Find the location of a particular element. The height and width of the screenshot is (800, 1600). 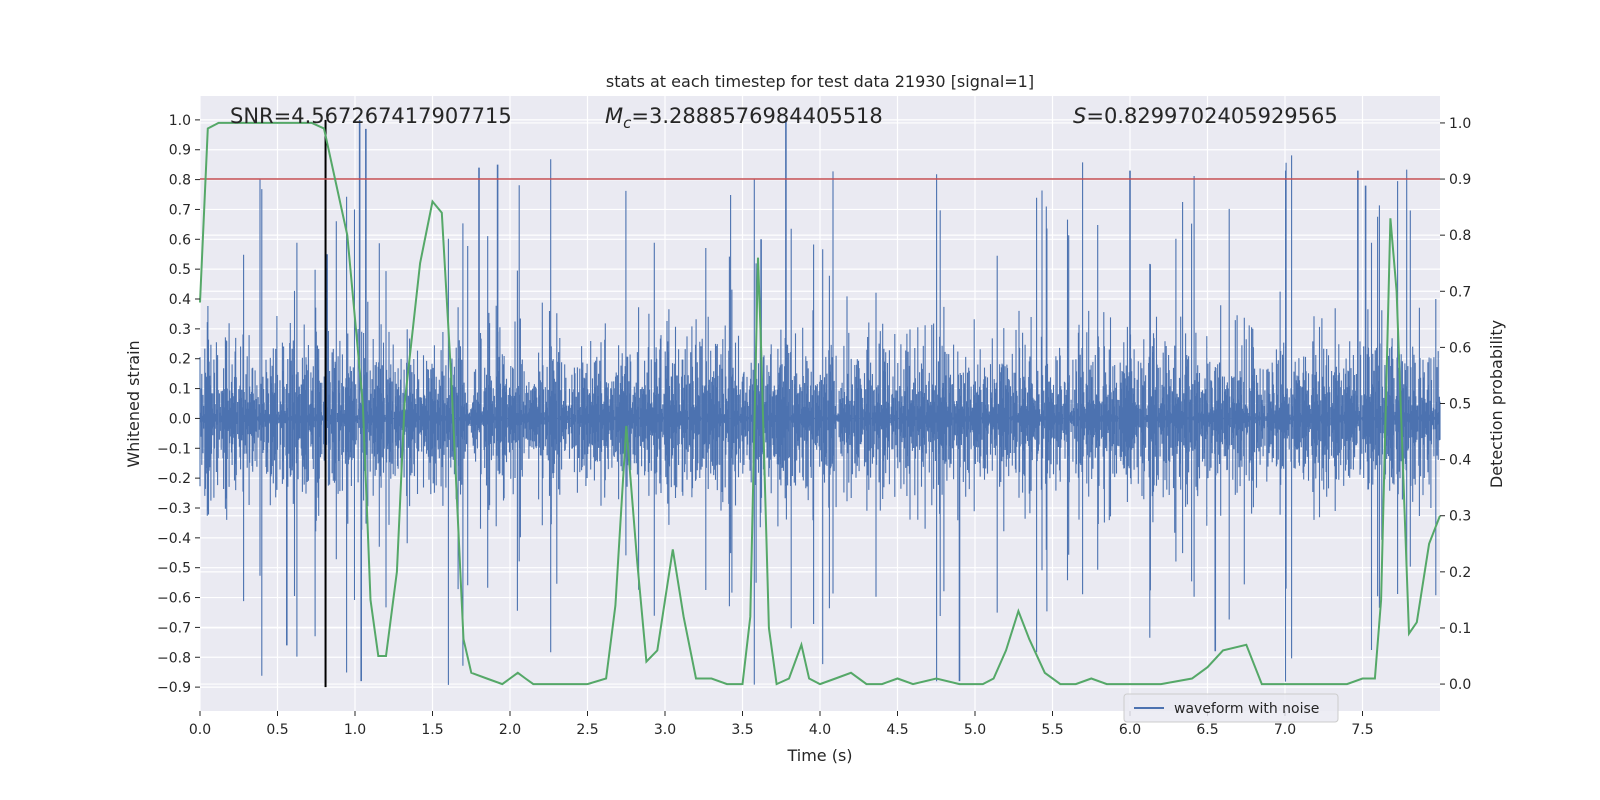

s-value: =0.8299702405929565 is located at coordinates (1211, 116).